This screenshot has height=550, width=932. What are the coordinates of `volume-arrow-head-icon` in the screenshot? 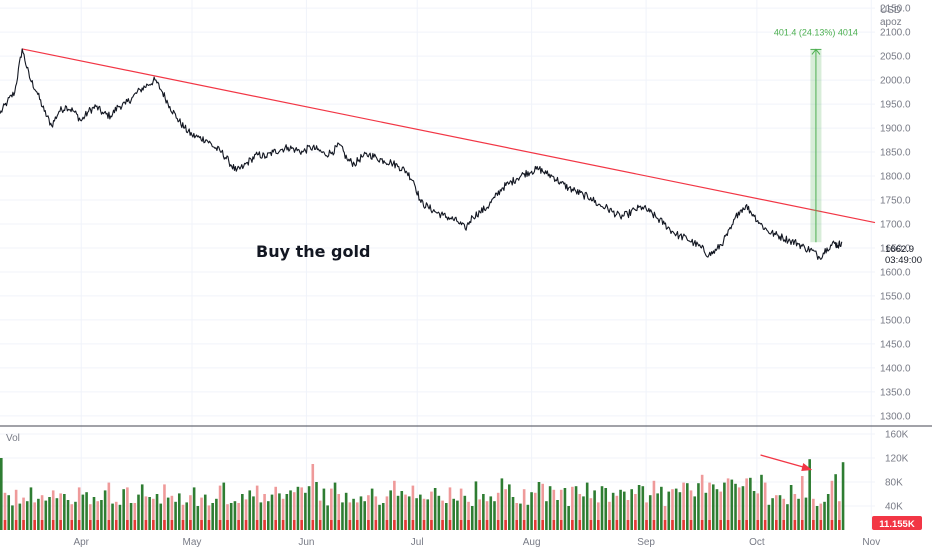 It's located at (807, 467).